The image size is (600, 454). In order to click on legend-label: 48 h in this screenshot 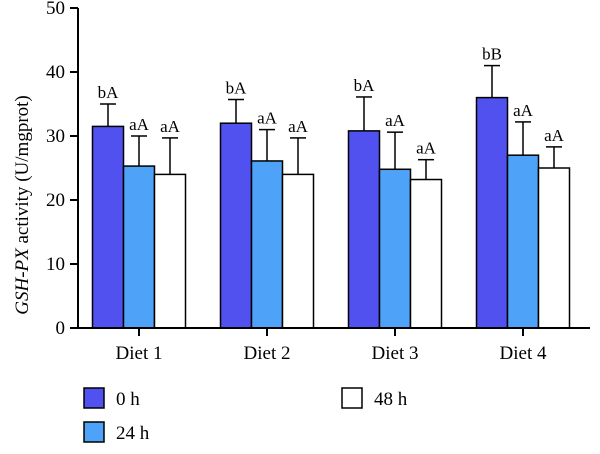, I will do `click(391, 399)`.